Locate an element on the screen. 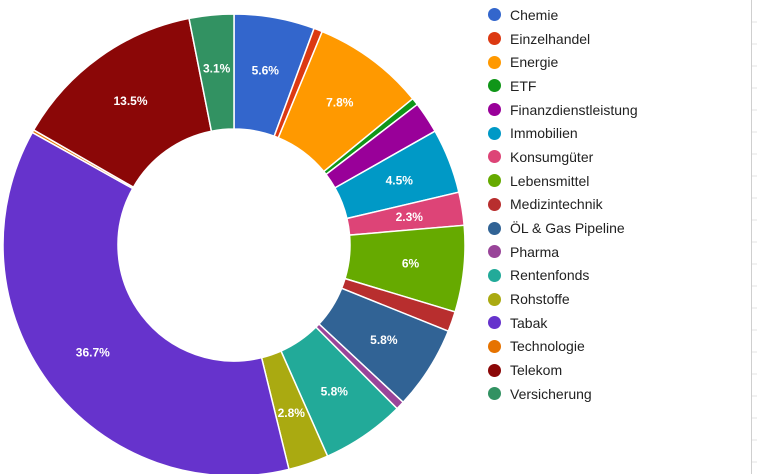 Image resolution: width=757 pixels, height=474 pixels. legend-label: ETF is located at coordinates (523, 85).